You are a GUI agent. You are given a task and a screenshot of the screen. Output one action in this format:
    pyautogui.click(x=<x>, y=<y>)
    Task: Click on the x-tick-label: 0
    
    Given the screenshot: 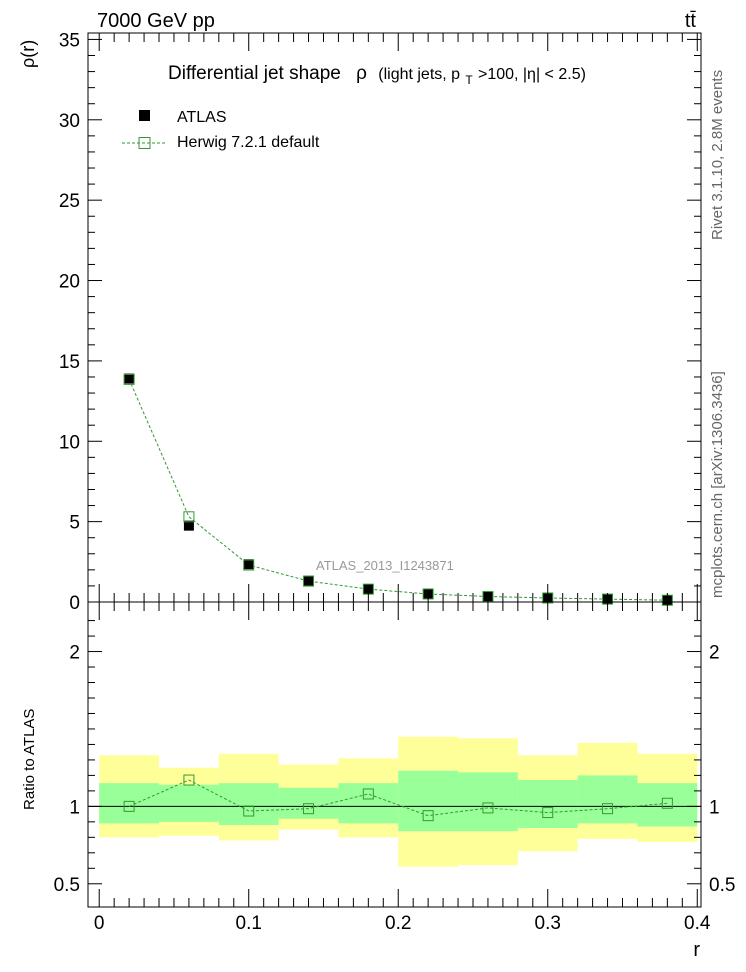 What is the action you would take?
    pyautogui.click(x=99, y=923)
    